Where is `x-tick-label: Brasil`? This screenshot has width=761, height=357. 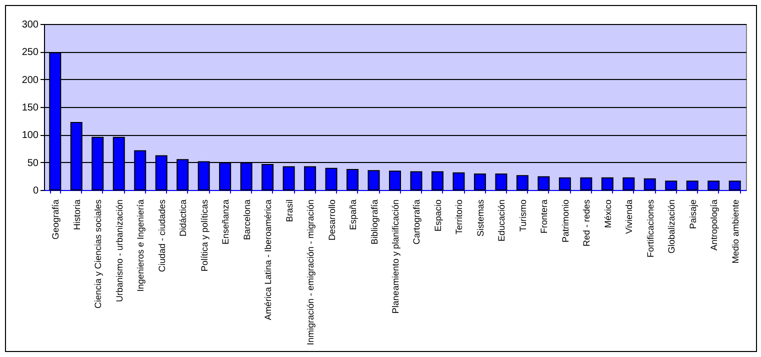
x-tick-label: Brasil is located at coordinates (289, 211).